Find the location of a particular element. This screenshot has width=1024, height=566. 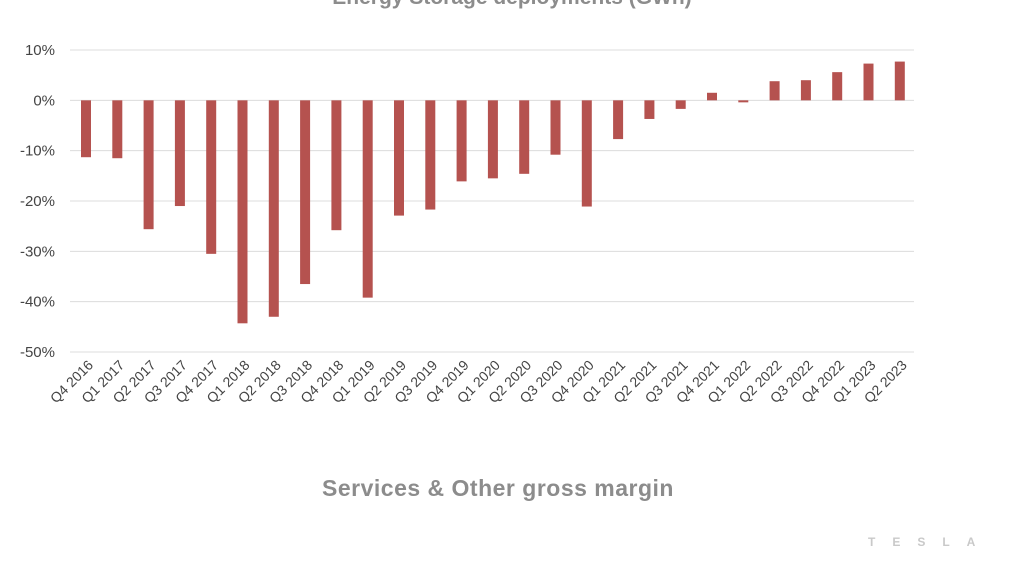

bar-q2-2018 is located at coordinates (273, 208).